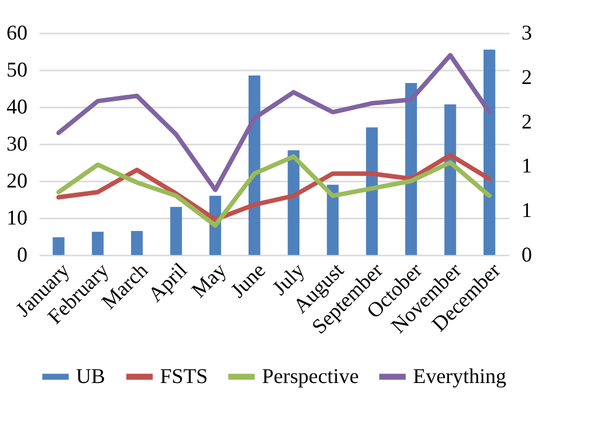  What do you see at coordinates (17, 218) in the screenshot?
I see `y-tick-label: 10` at bounding box center [17, 218].